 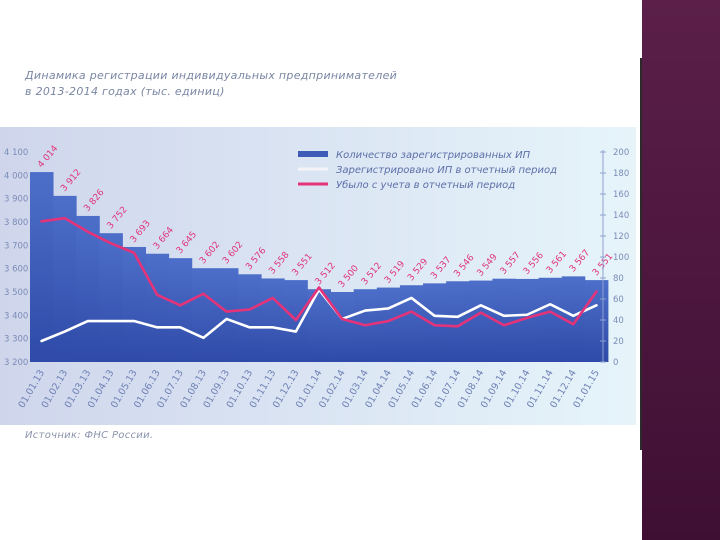 What do you see at coordinates (681, 270) in the screenshot?
I see `slide-side-strip` at bounding box center [681, 270].